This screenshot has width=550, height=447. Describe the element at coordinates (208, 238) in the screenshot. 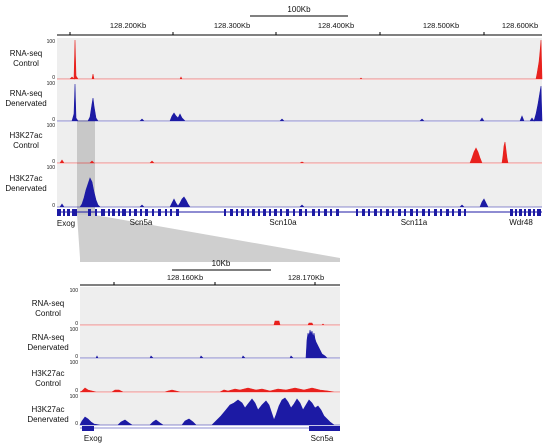

I see `zoom-connector` at that location.